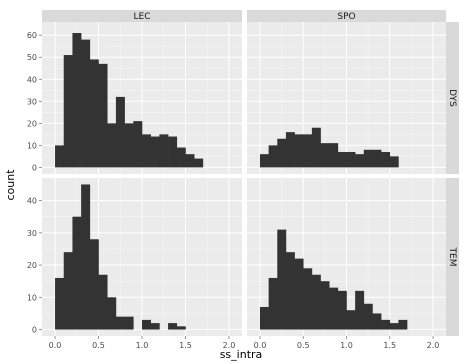  I want to click on strip-spo, so click(346, 16).